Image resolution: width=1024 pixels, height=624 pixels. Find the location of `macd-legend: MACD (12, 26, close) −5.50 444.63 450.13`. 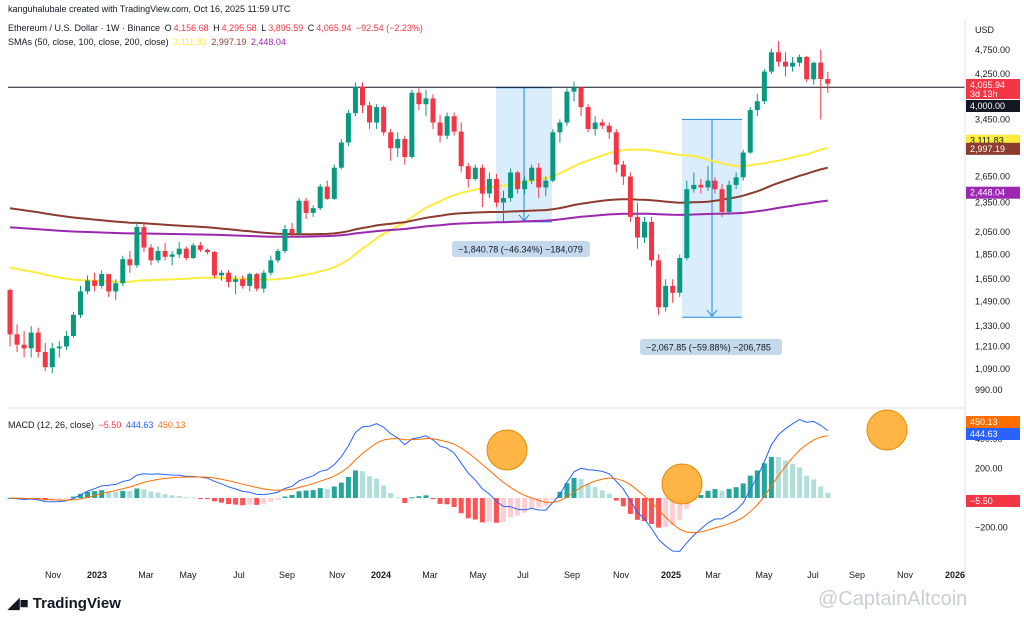

macd-legend: MACD (12, 26, close) −5.50 444.63 450.13 is located at coordinates (97, 425).